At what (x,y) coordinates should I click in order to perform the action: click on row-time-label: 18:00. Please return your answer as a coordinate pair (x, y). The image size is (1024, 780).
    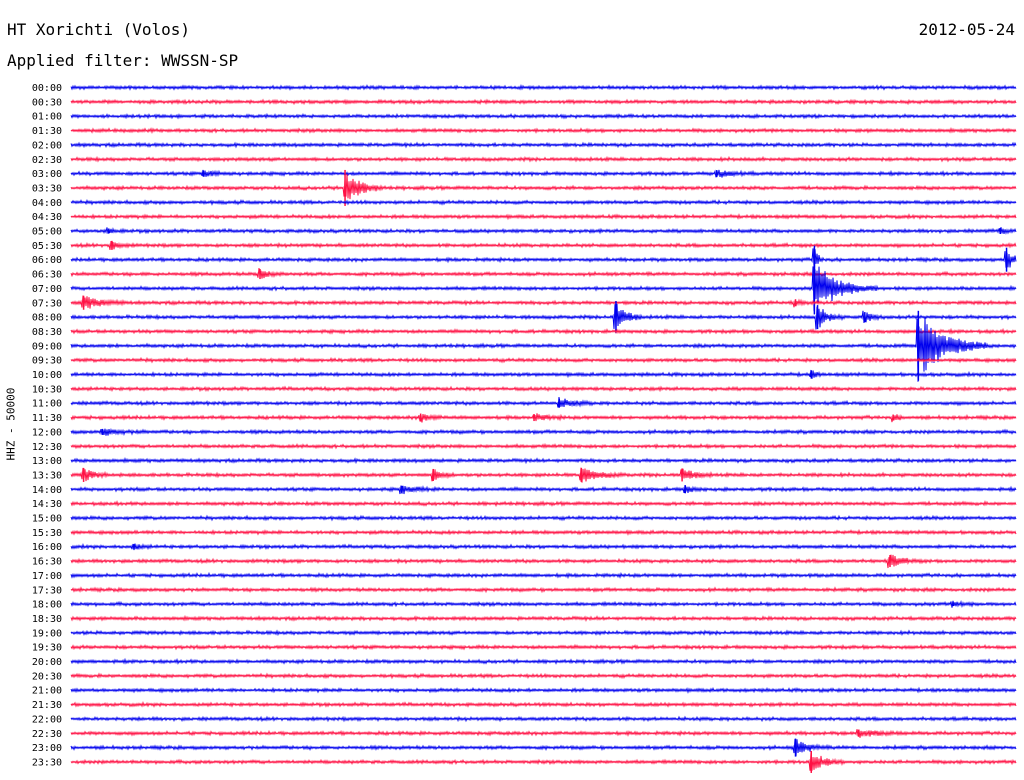
    Looking at the image, I should click on (47, 605).